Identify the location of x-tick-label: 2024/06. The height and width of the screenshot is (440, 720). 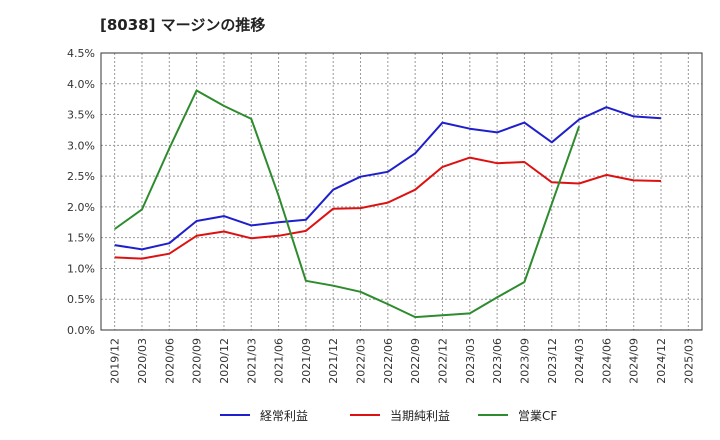
(606, 361).